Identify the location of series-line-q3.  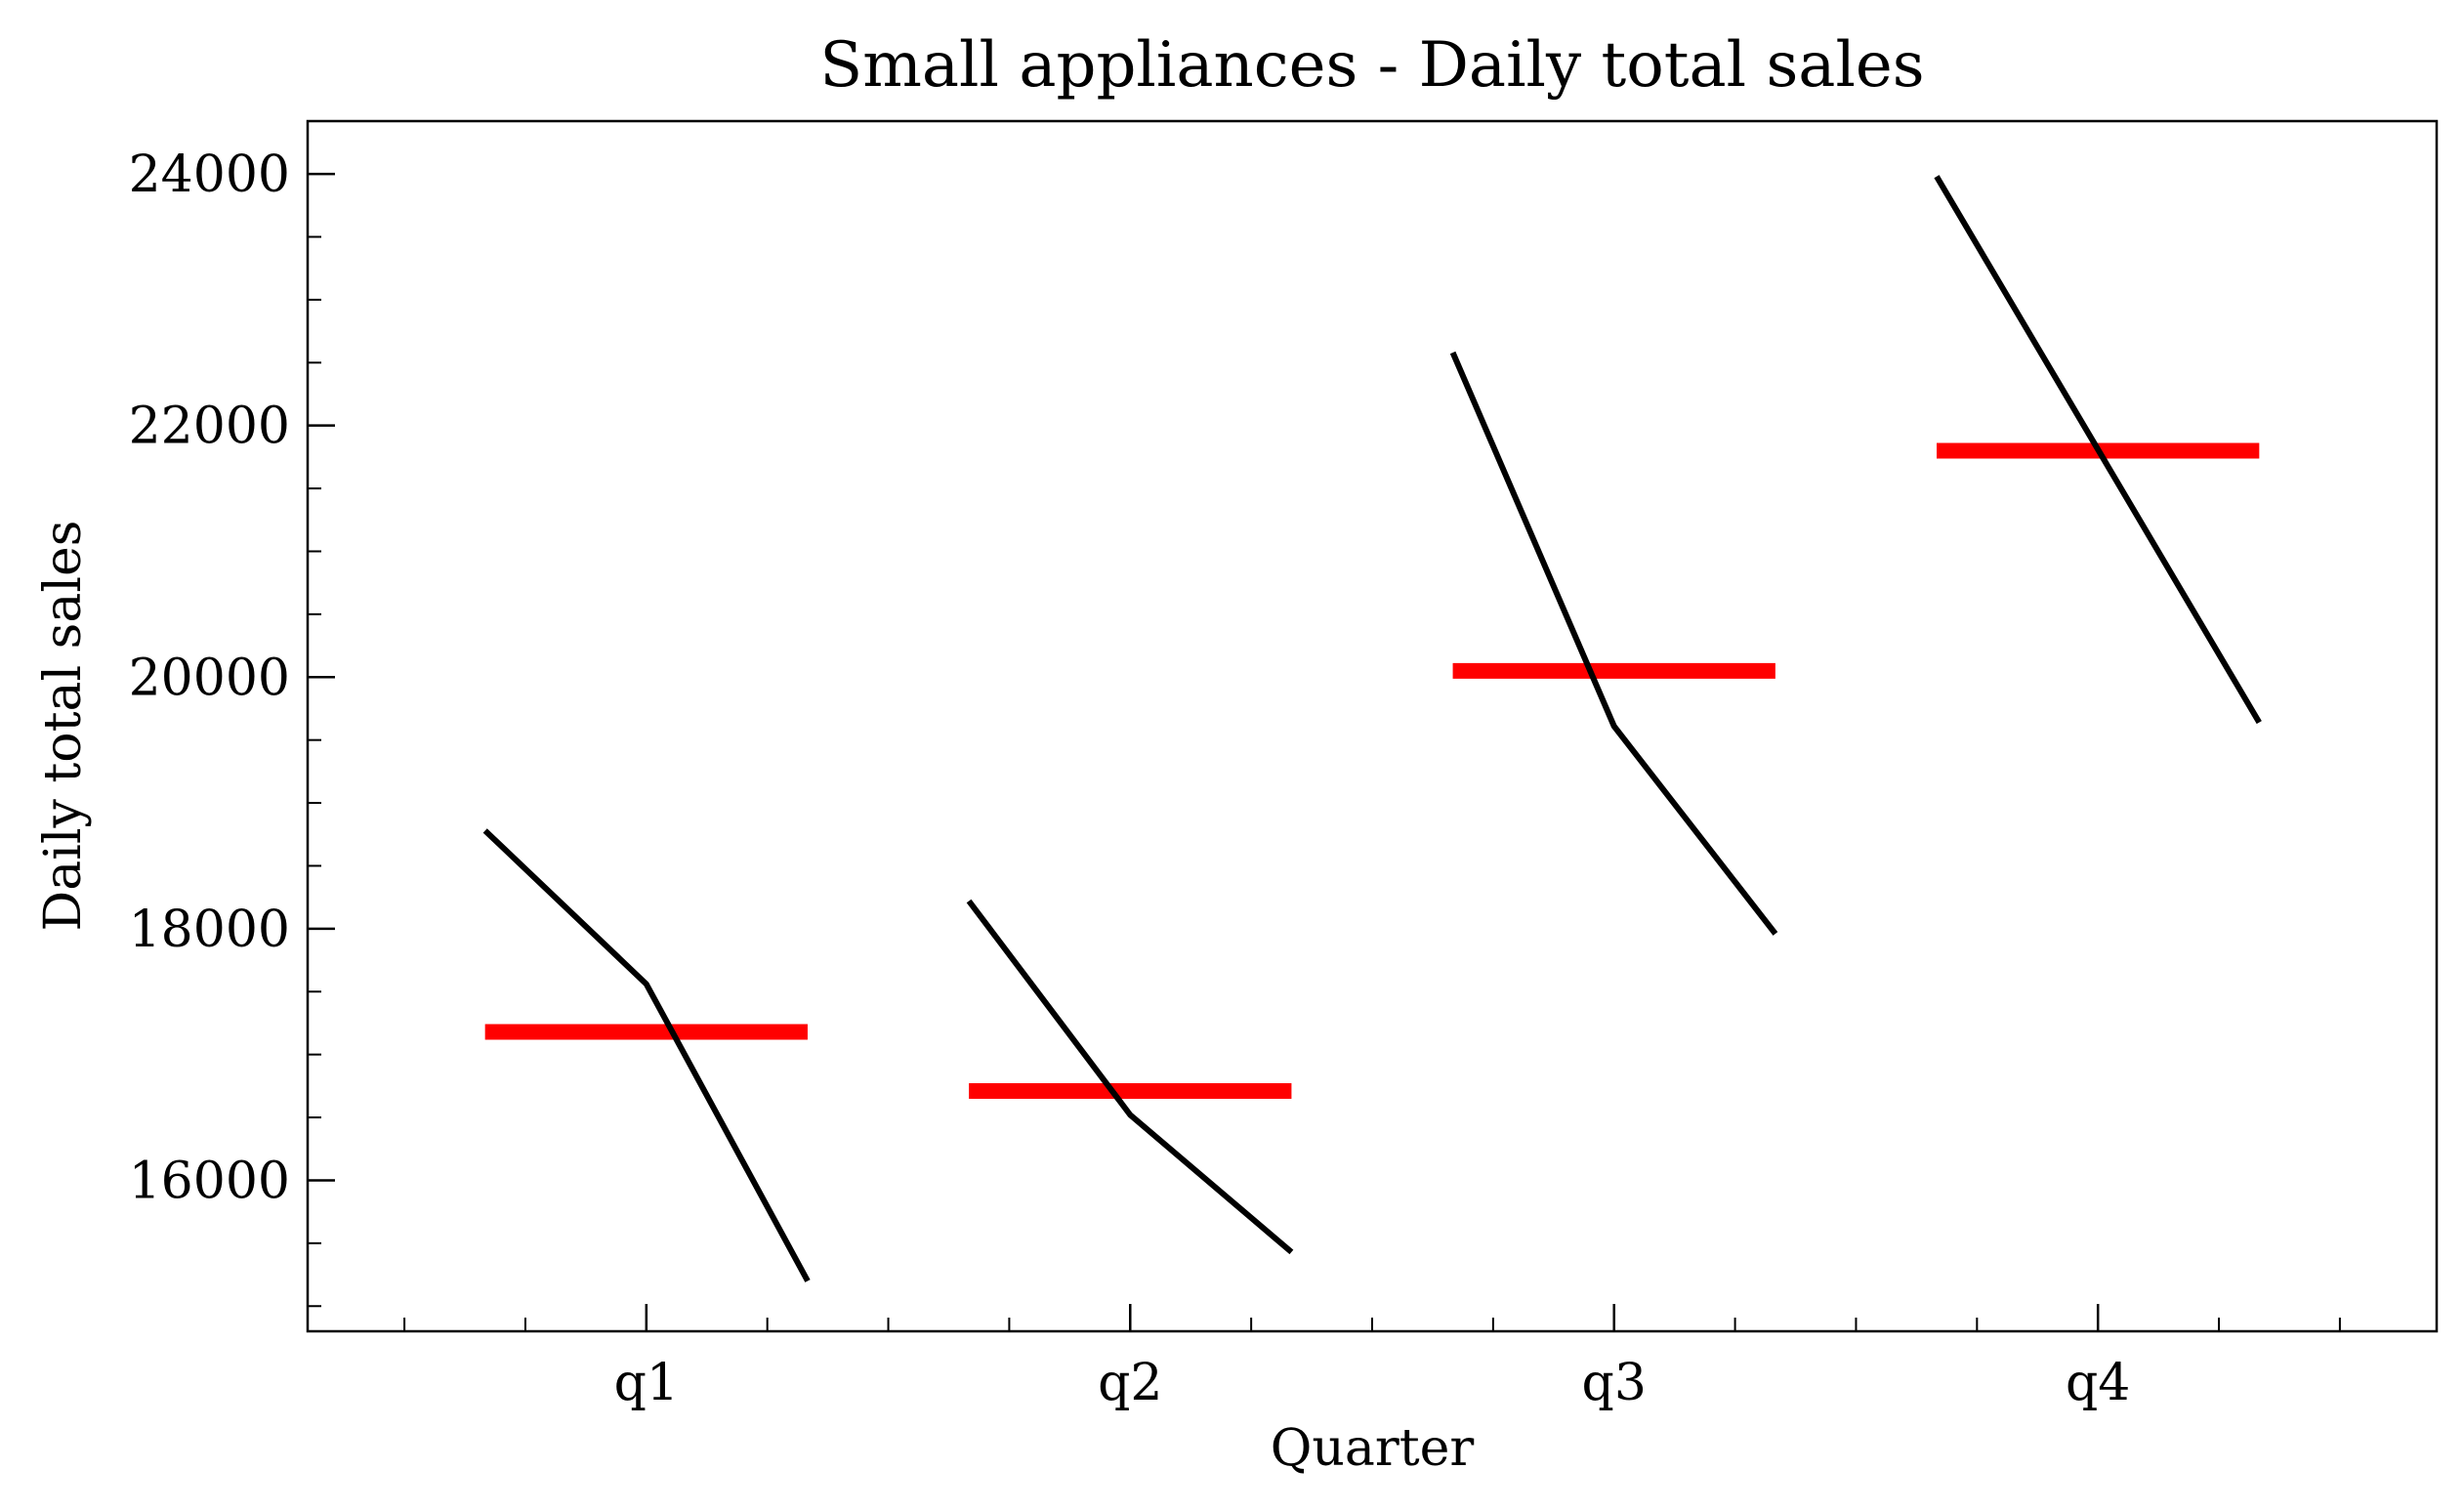
(1614, 643).